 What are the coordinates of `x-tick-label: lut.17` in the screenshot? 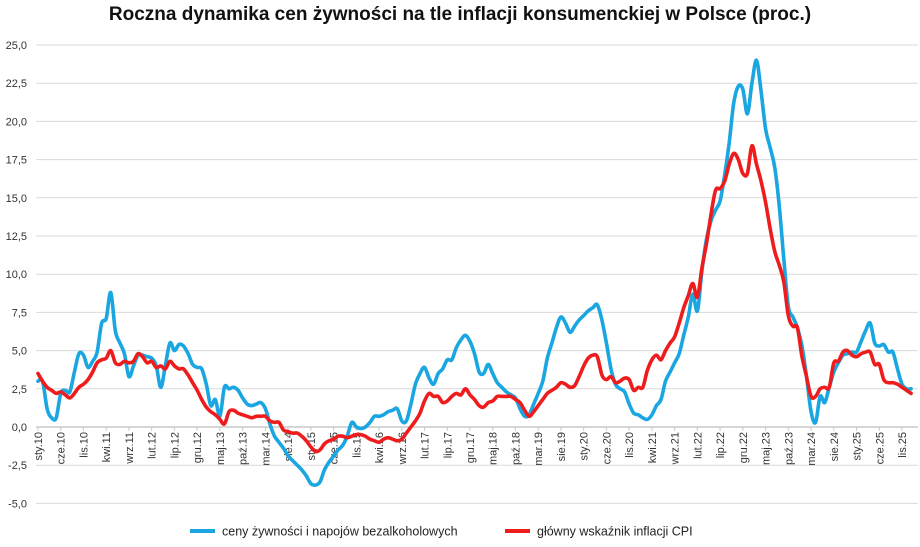 It's located at (426, 445).